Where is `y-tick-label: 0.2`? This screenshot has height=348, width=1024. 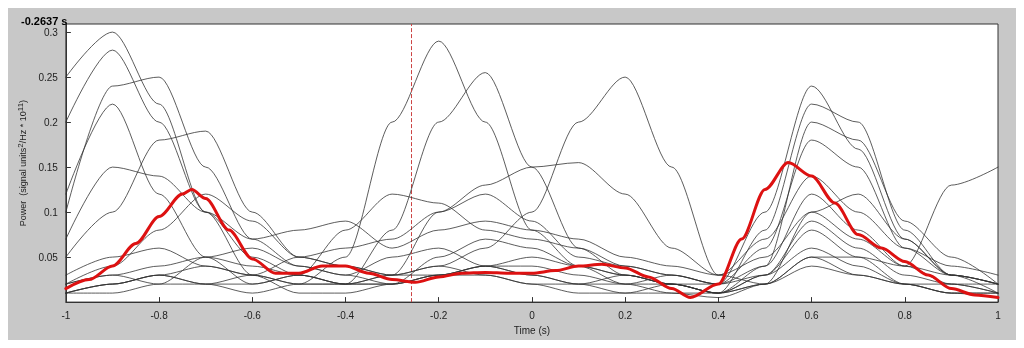
y-tick-label: 0.2 is located at coordinates (51, 122).